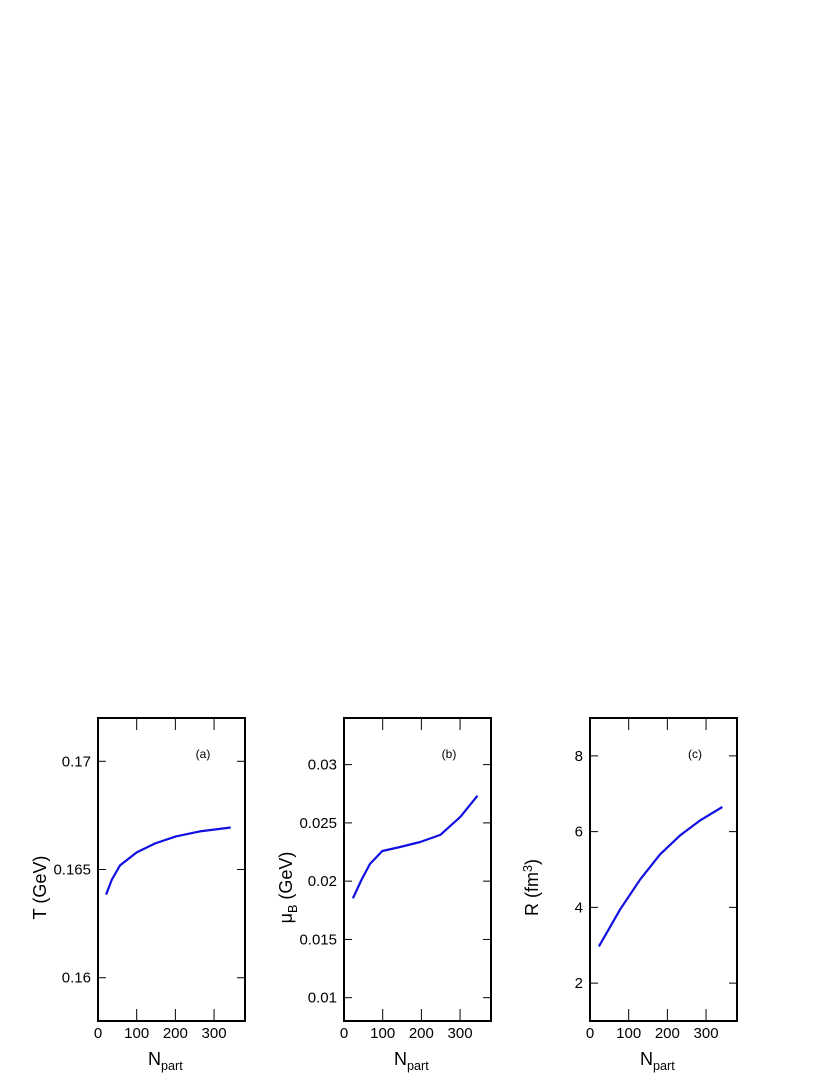  Describe the element at coordinates (695, 754) in the screenshot. I see `panel-label: (c)` at that location.